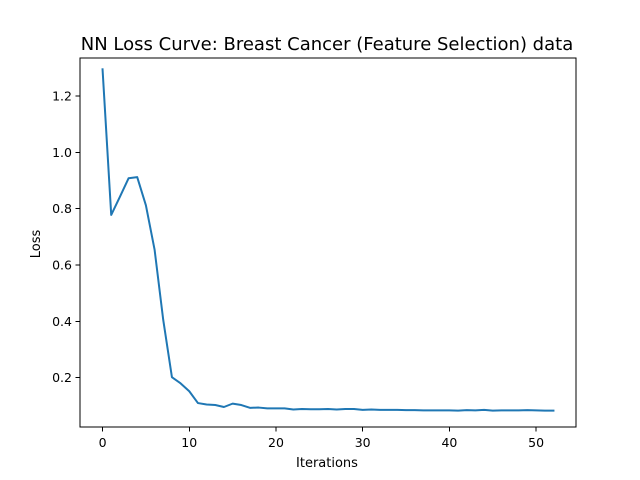 The image size is (640, 480). I want to click on y-axis-ticks: 0.2 0.4 0.6 0.8 1.0 1.2, so click(66, 237).